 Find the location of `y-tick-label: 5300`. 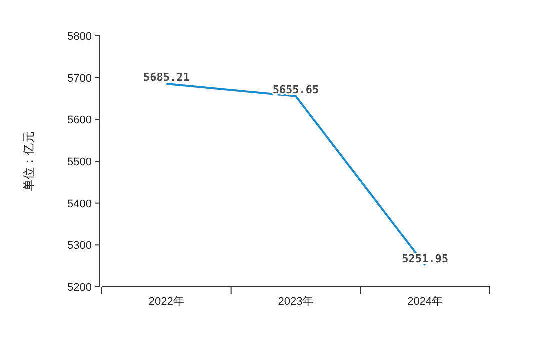

y-tick-label: 5300 is located at coordinates (80, 246).